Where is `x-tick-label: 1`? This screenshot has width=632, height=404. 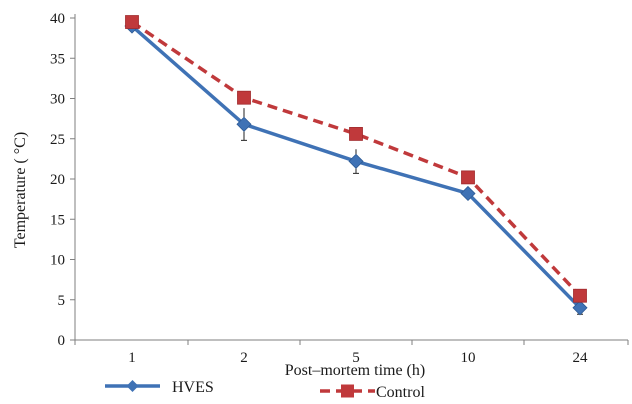 x-tick-label: 1 is located at coordinates (132, 358).